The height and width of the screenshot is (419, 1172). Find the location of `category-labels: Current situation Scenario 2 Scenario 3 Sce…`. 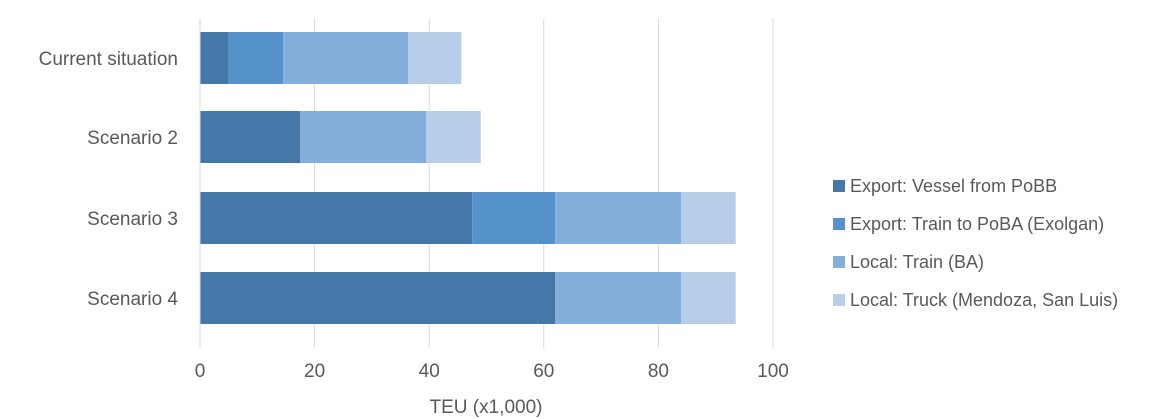

category-labels: Current situation Scenario 2 Scenario 3 Sce… is located at coordinates (109, 179).